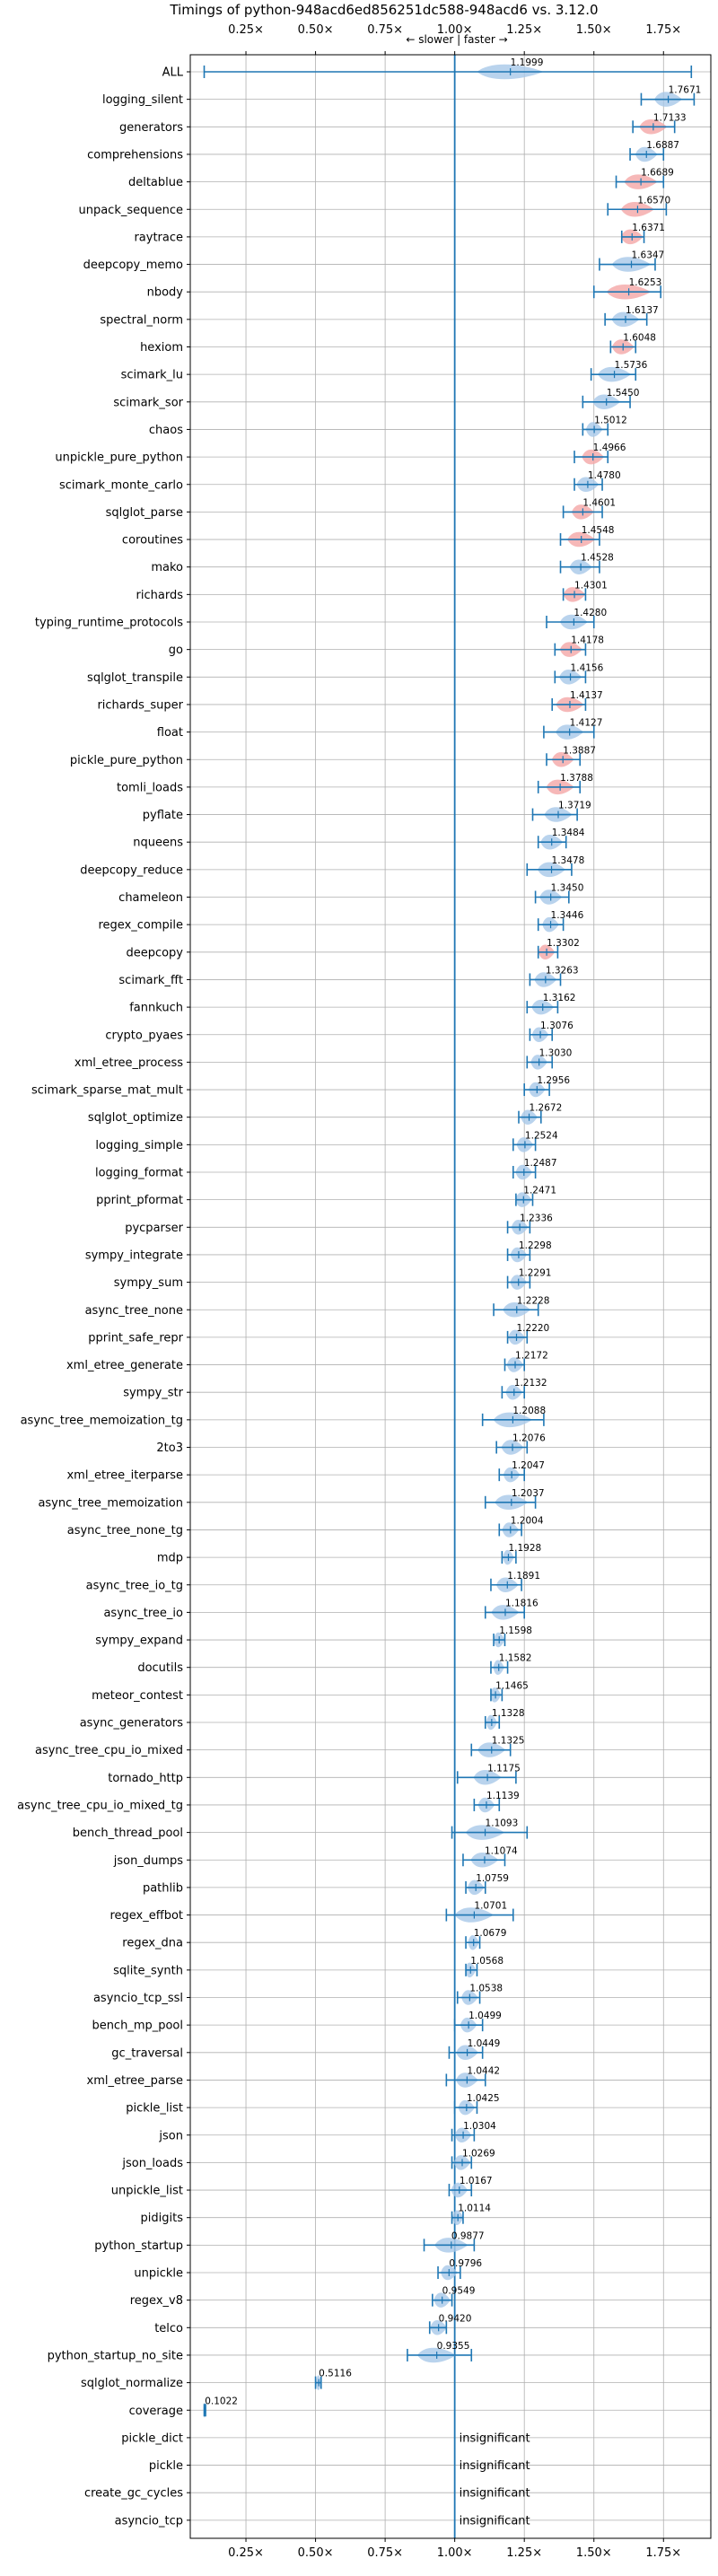  I want to click on value-label: 1.1598, so click(515, 1630).